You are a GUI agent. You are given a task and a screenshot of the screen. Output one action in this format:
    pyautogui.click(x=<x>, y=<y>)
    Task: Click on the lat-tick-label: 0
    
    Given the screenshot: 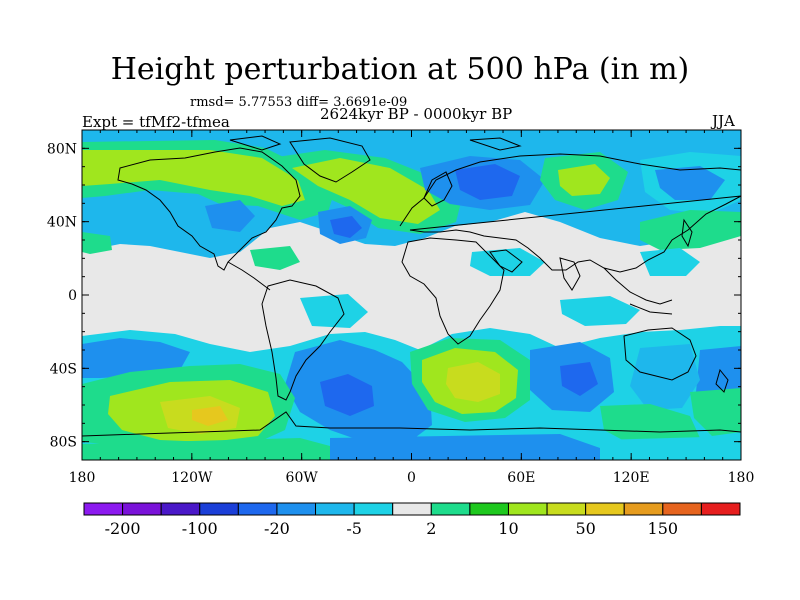 What is the action you would take?
    pyautogui.click(x=72, y=296)
    